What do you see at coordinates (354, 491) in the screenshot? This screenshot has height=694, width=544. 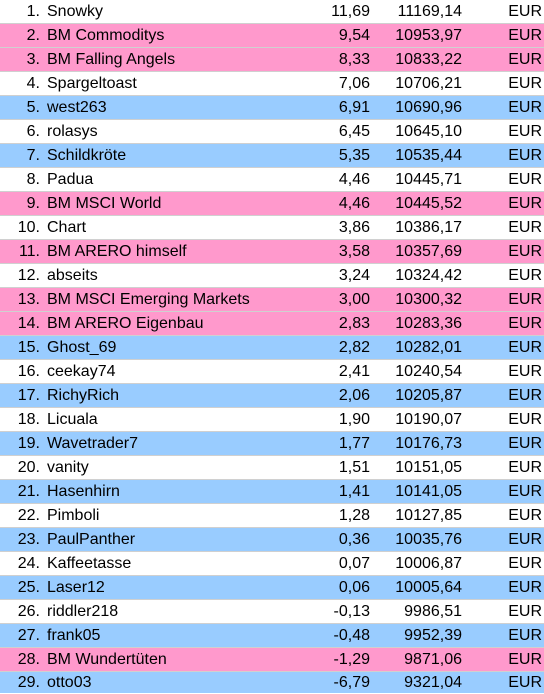 I see `percent-change-cell: 1,41` at bounding box center [354, 491].